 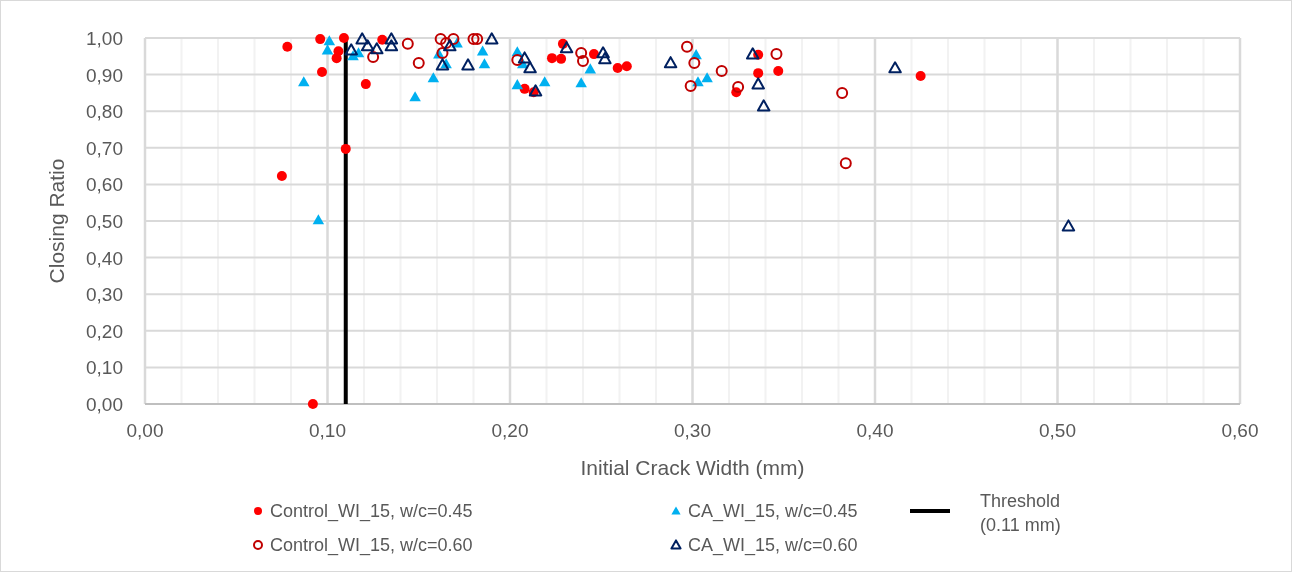 What do you see at coordinates (1057, 430) in the screenshot?
I see `x-tick-label: 0,50` at bounding box center [1057, 430].